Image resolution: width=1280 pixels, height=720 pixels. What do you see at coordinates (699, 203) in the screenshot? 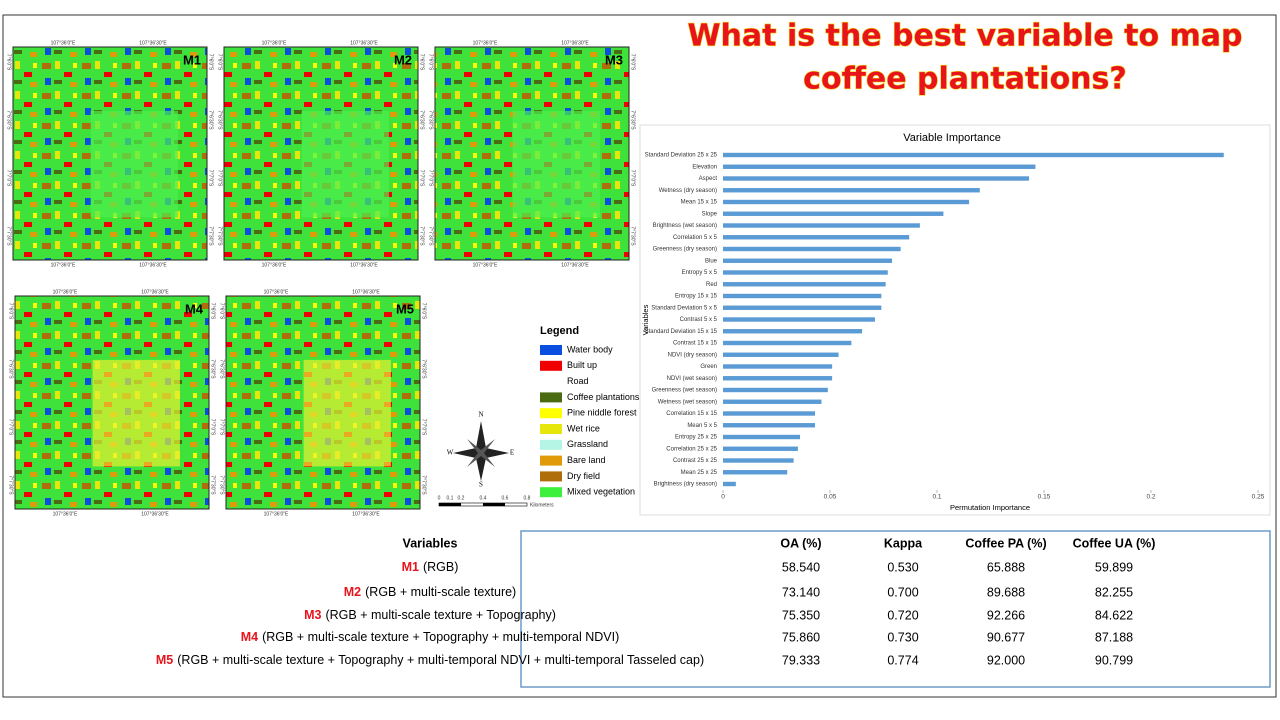
I see `y-tick-label: Mean 15 x 15` at bounding box center [699, 203].